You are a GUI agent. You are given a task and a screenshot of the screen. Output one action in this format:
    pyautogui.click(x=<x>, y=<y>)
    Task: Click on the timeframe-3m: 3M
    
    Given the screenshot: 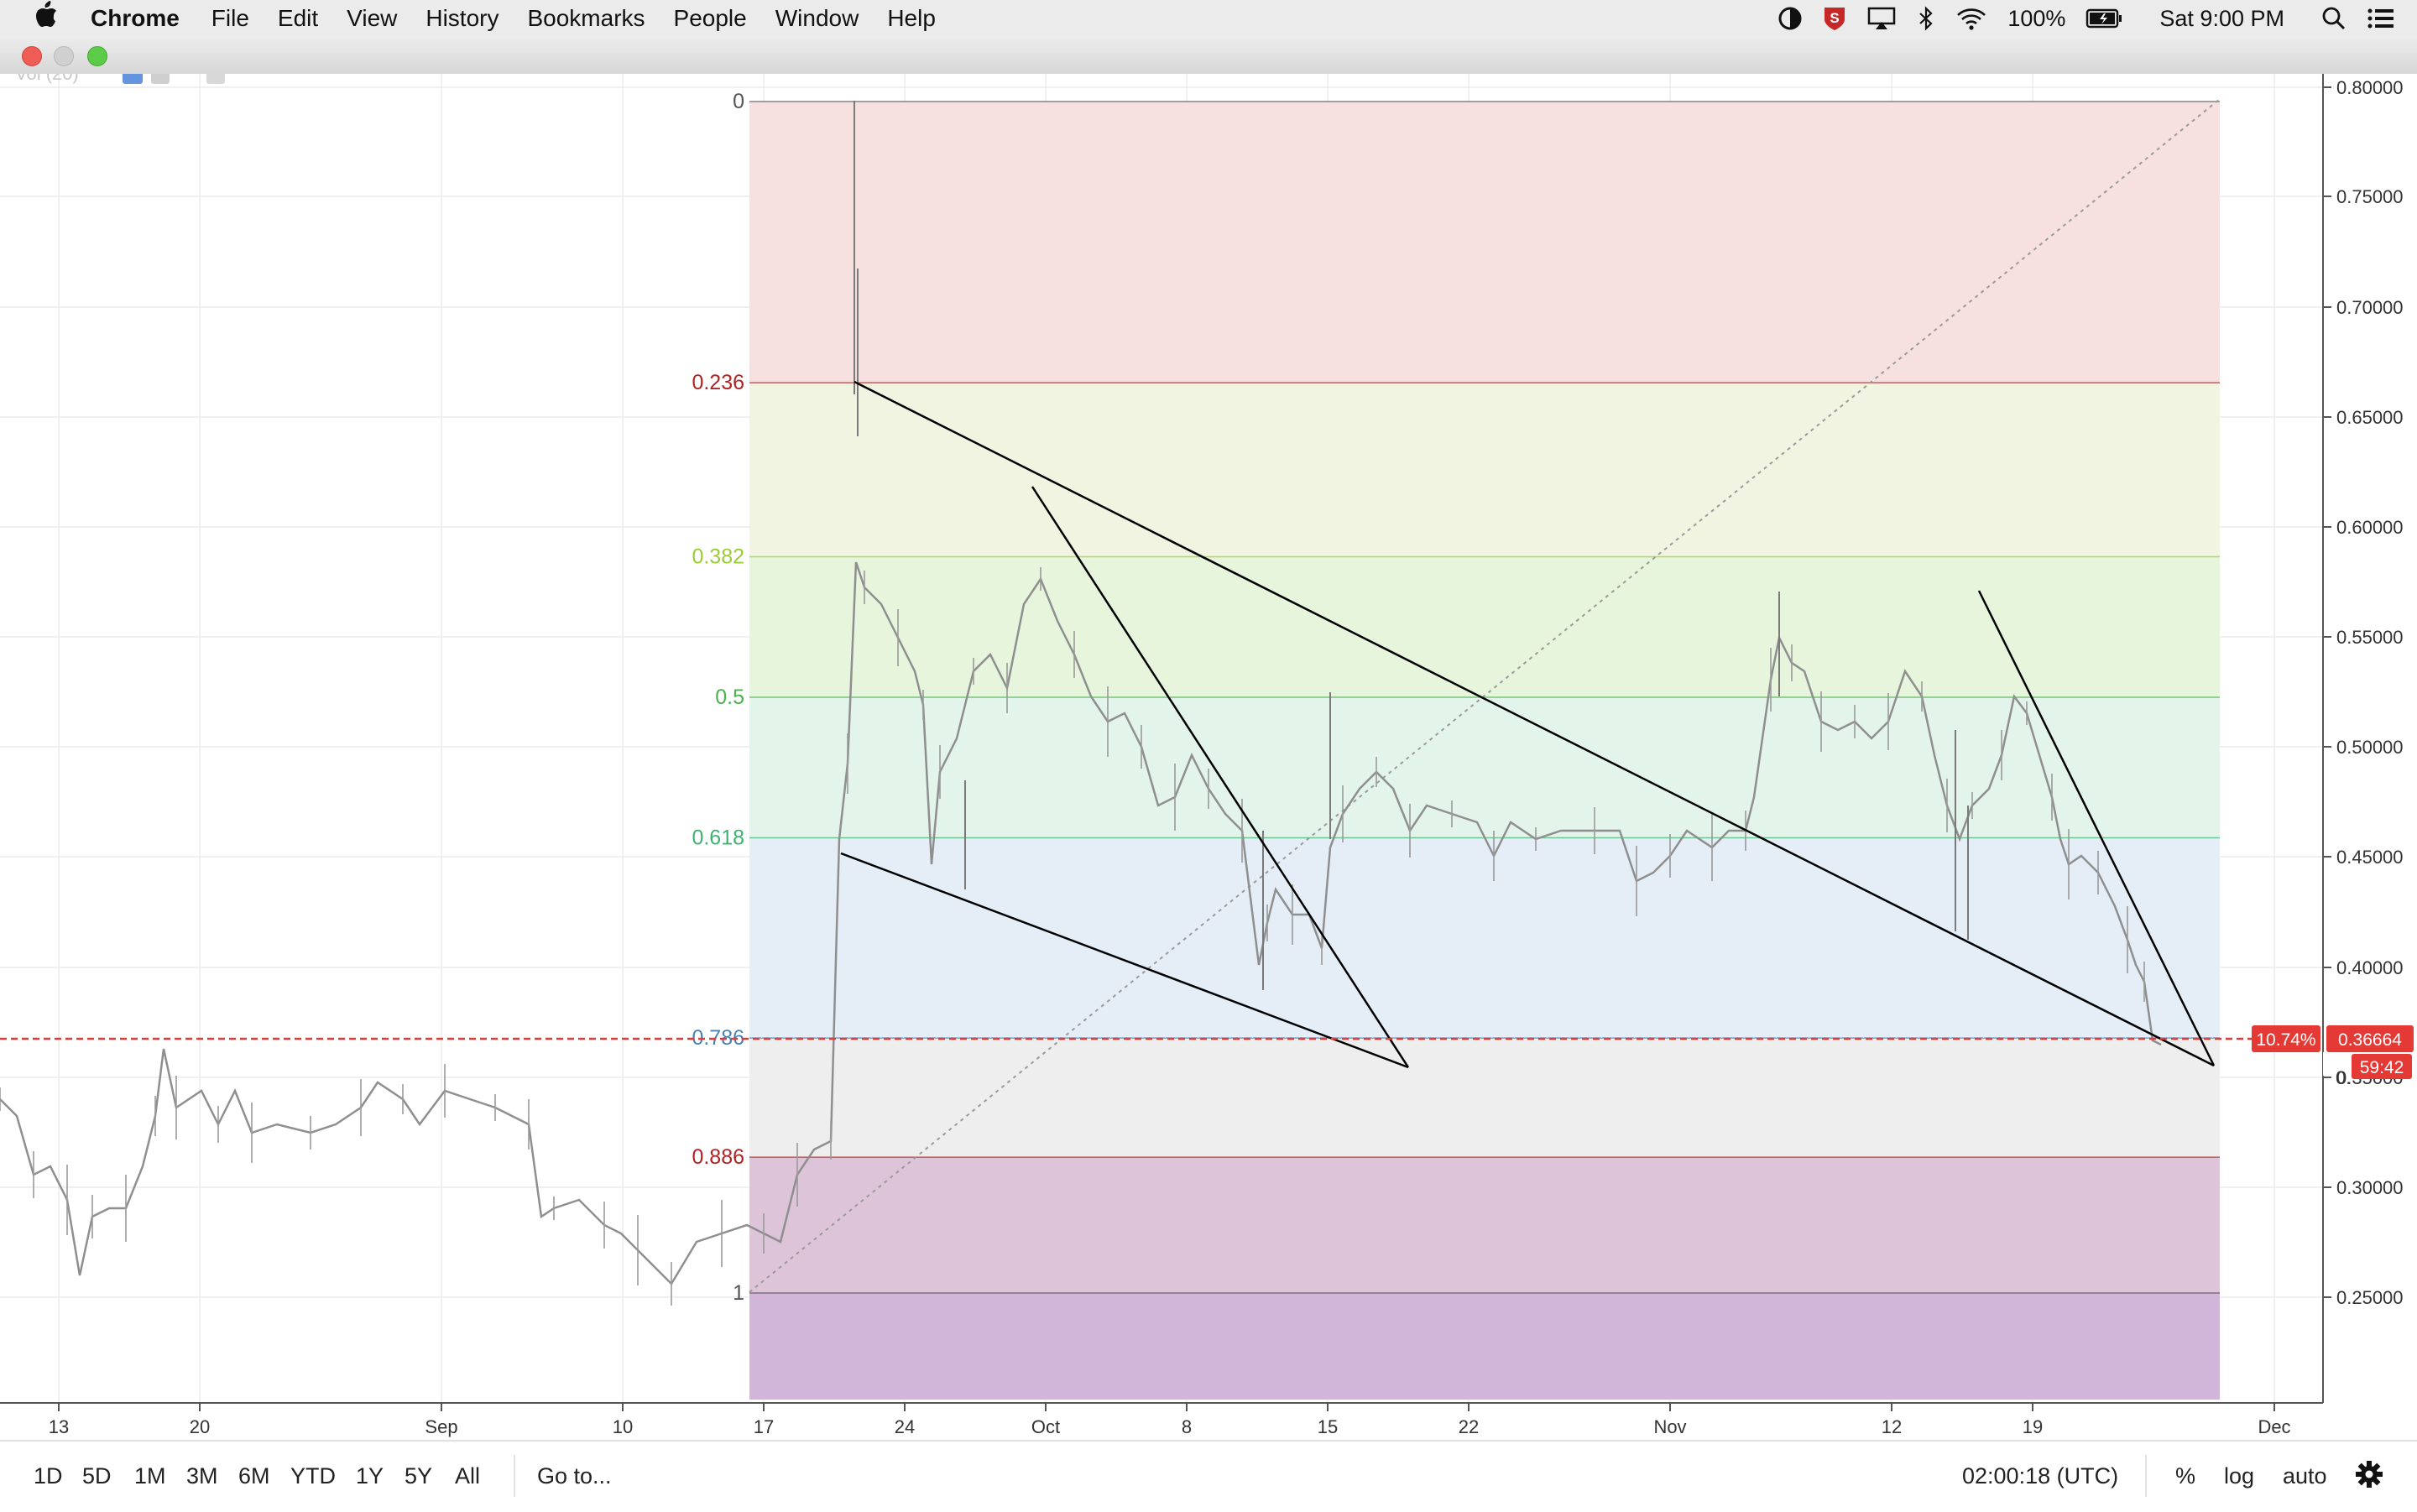 What is the action you would take?
    pyautogui.click(x=202, y=1476)
    